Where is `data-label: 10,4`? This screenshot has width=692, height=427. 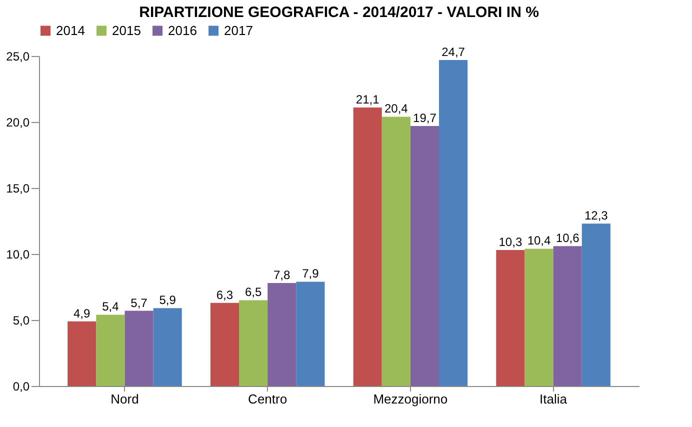 data-label: 10,4 is located at coordinates (539, 241).